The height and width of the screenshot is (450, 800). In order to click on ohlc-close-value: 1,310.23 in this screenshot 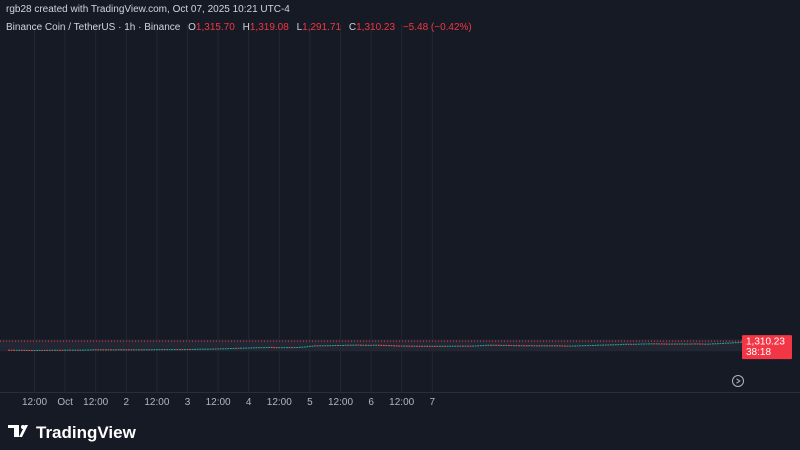, I will do `click(375, 27)`.